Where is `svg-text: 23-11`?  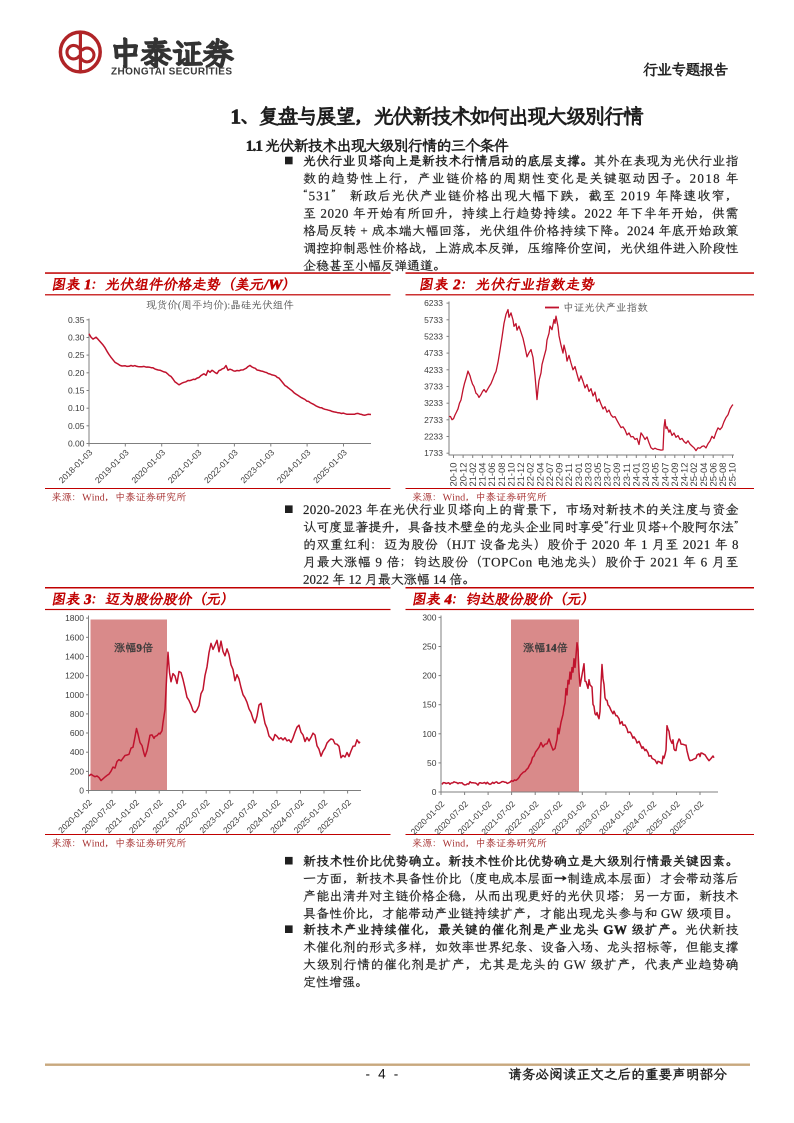
svg-text: 23-11 is located at coordinates (626, 474).